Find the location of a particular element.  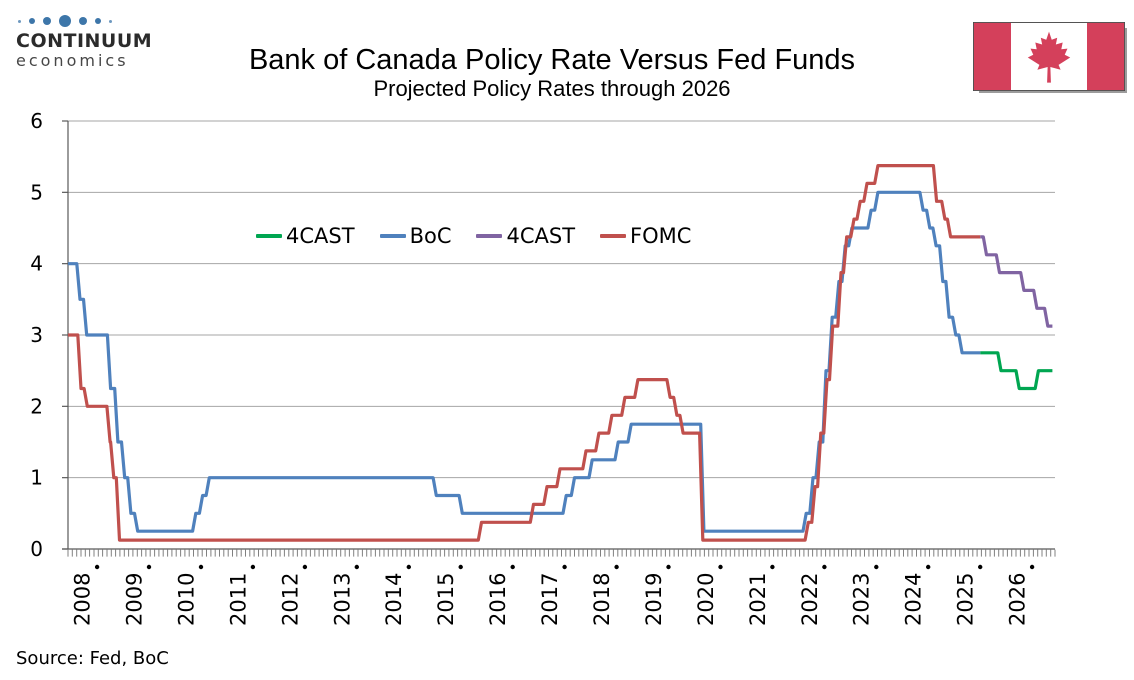

chart-legend: 4CAST BoC 4CAST FOMC is located at coordinates (473, 236).